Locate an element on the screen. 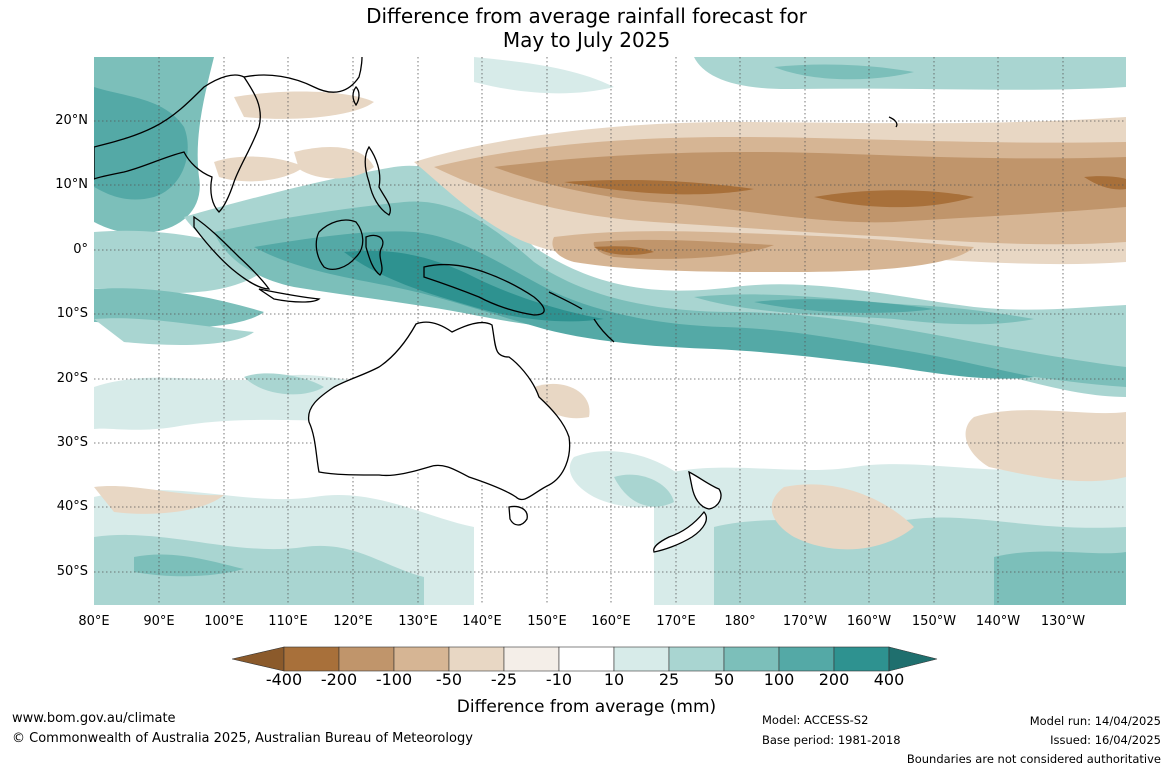 This screenshot has height=770, width=1173. colorbar-tick-neg10: -10 is located at coordinates (559, 679).